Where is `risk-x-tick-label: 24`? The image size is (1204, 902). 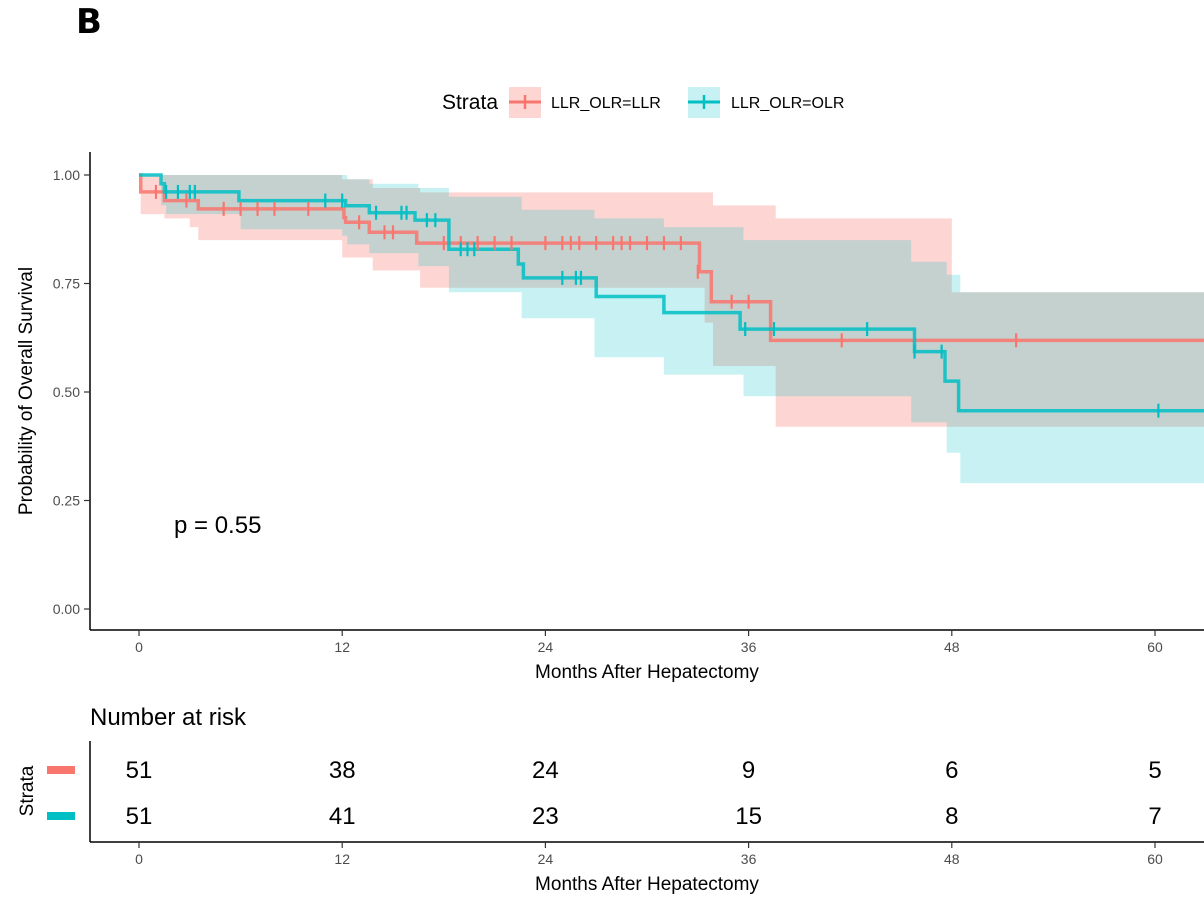 risk-x-tick-label: 24 is located at coordinates (546, 859).